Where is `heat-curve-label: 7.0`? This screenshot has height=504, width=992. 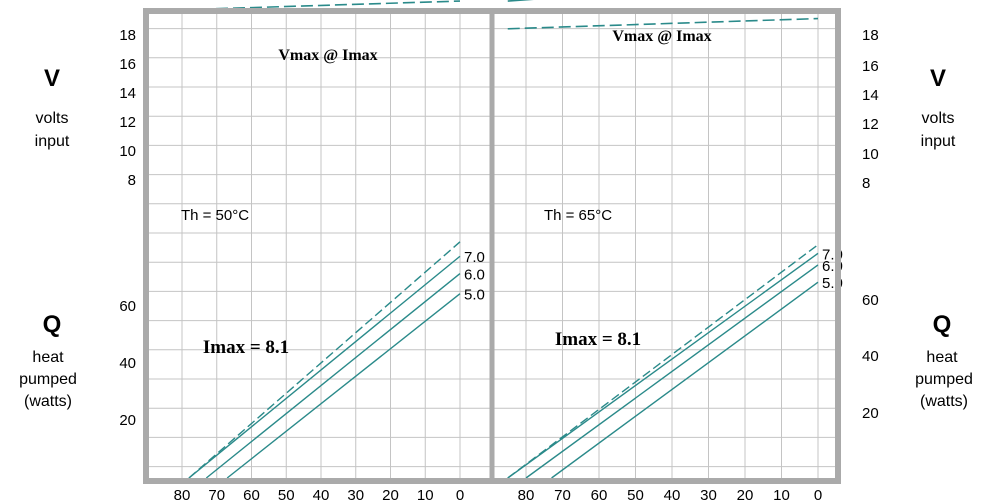
heat-curve-label: 7.0 is located at coordinates (474, 257).